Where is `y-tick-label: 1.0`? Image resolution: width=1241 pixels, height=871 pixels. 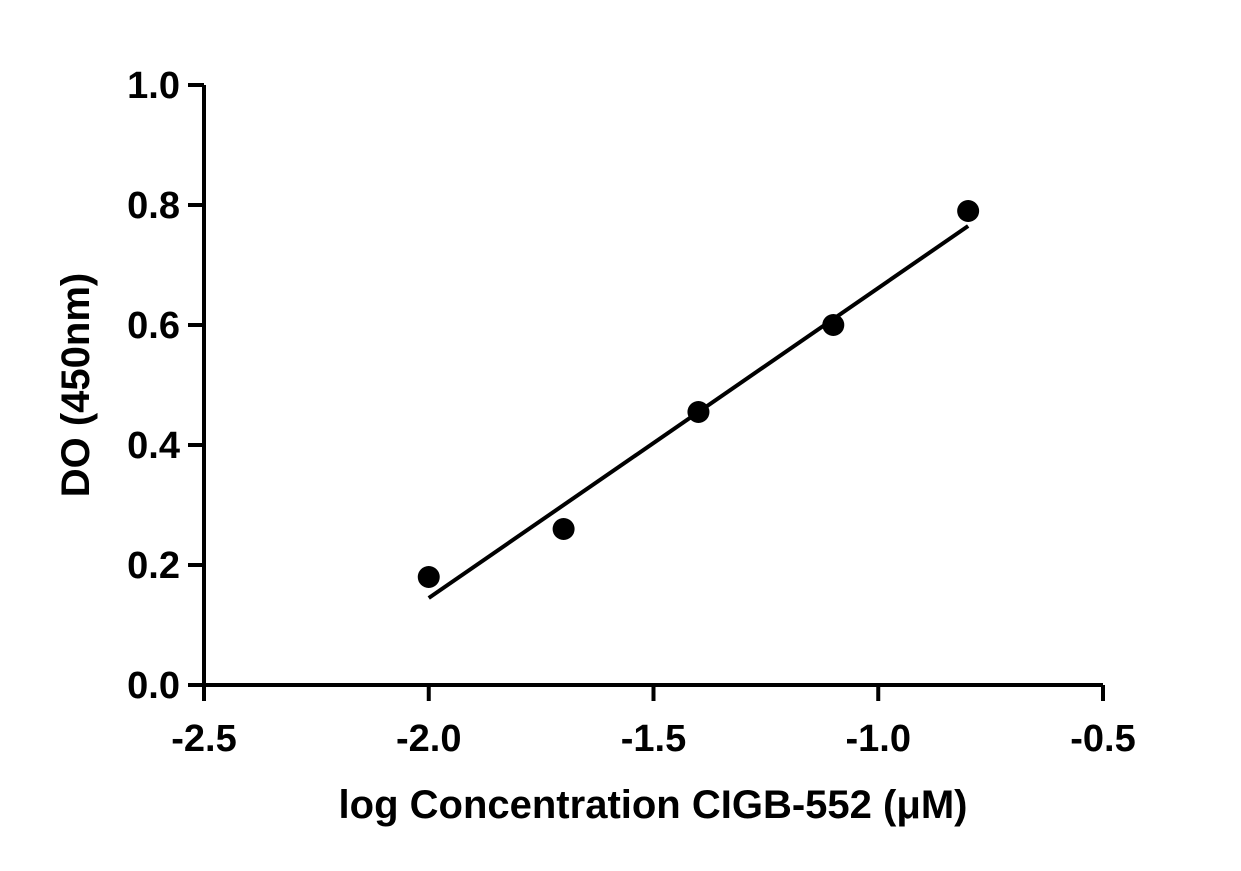 y-tick-label: 1.0 is located at coordinates (153, 86).